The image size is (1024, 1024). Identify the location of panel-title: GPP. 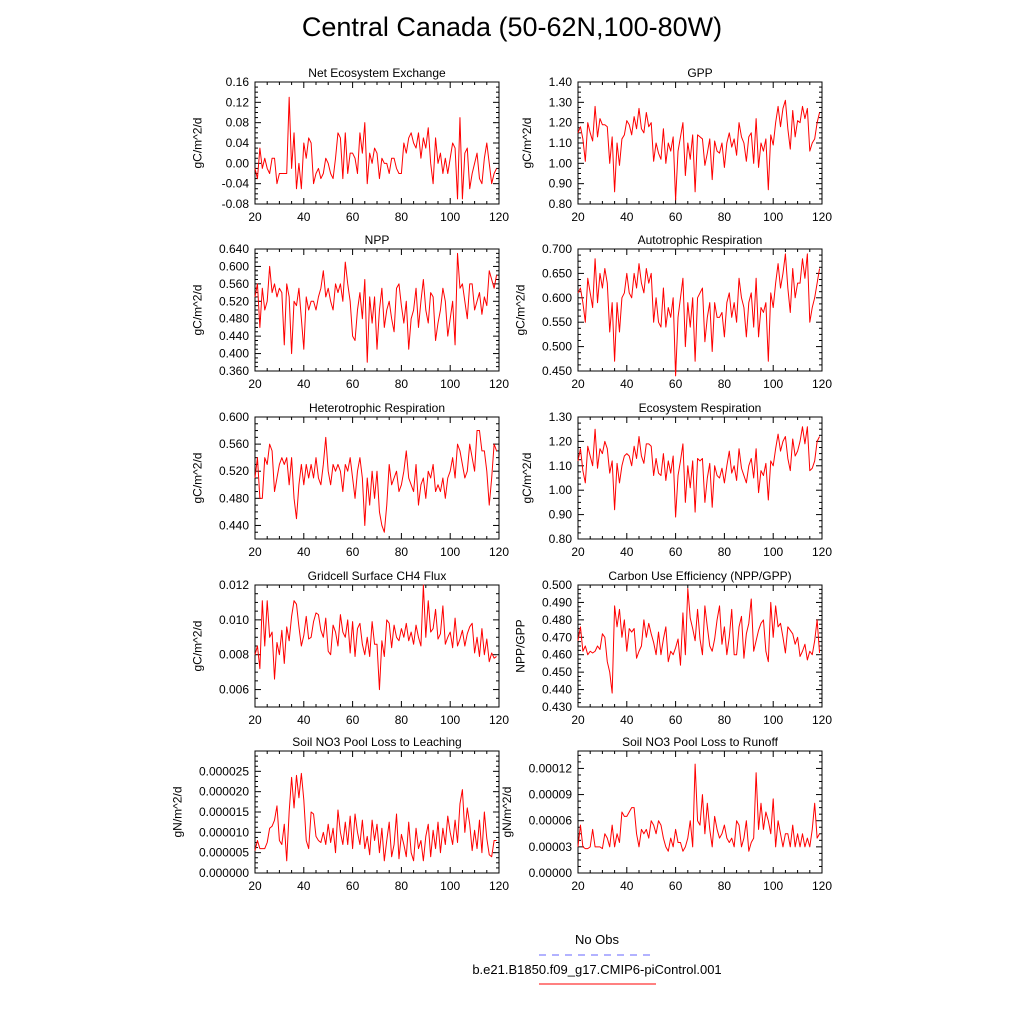
(699, 73).